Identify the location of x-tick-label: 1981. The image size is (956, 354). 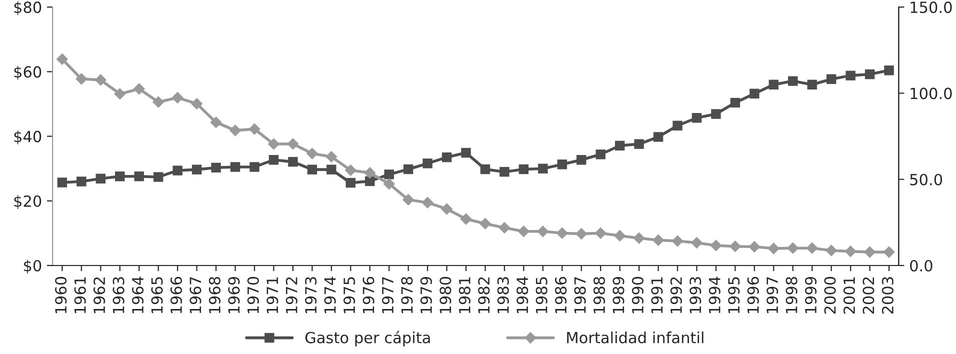
(464, 295).